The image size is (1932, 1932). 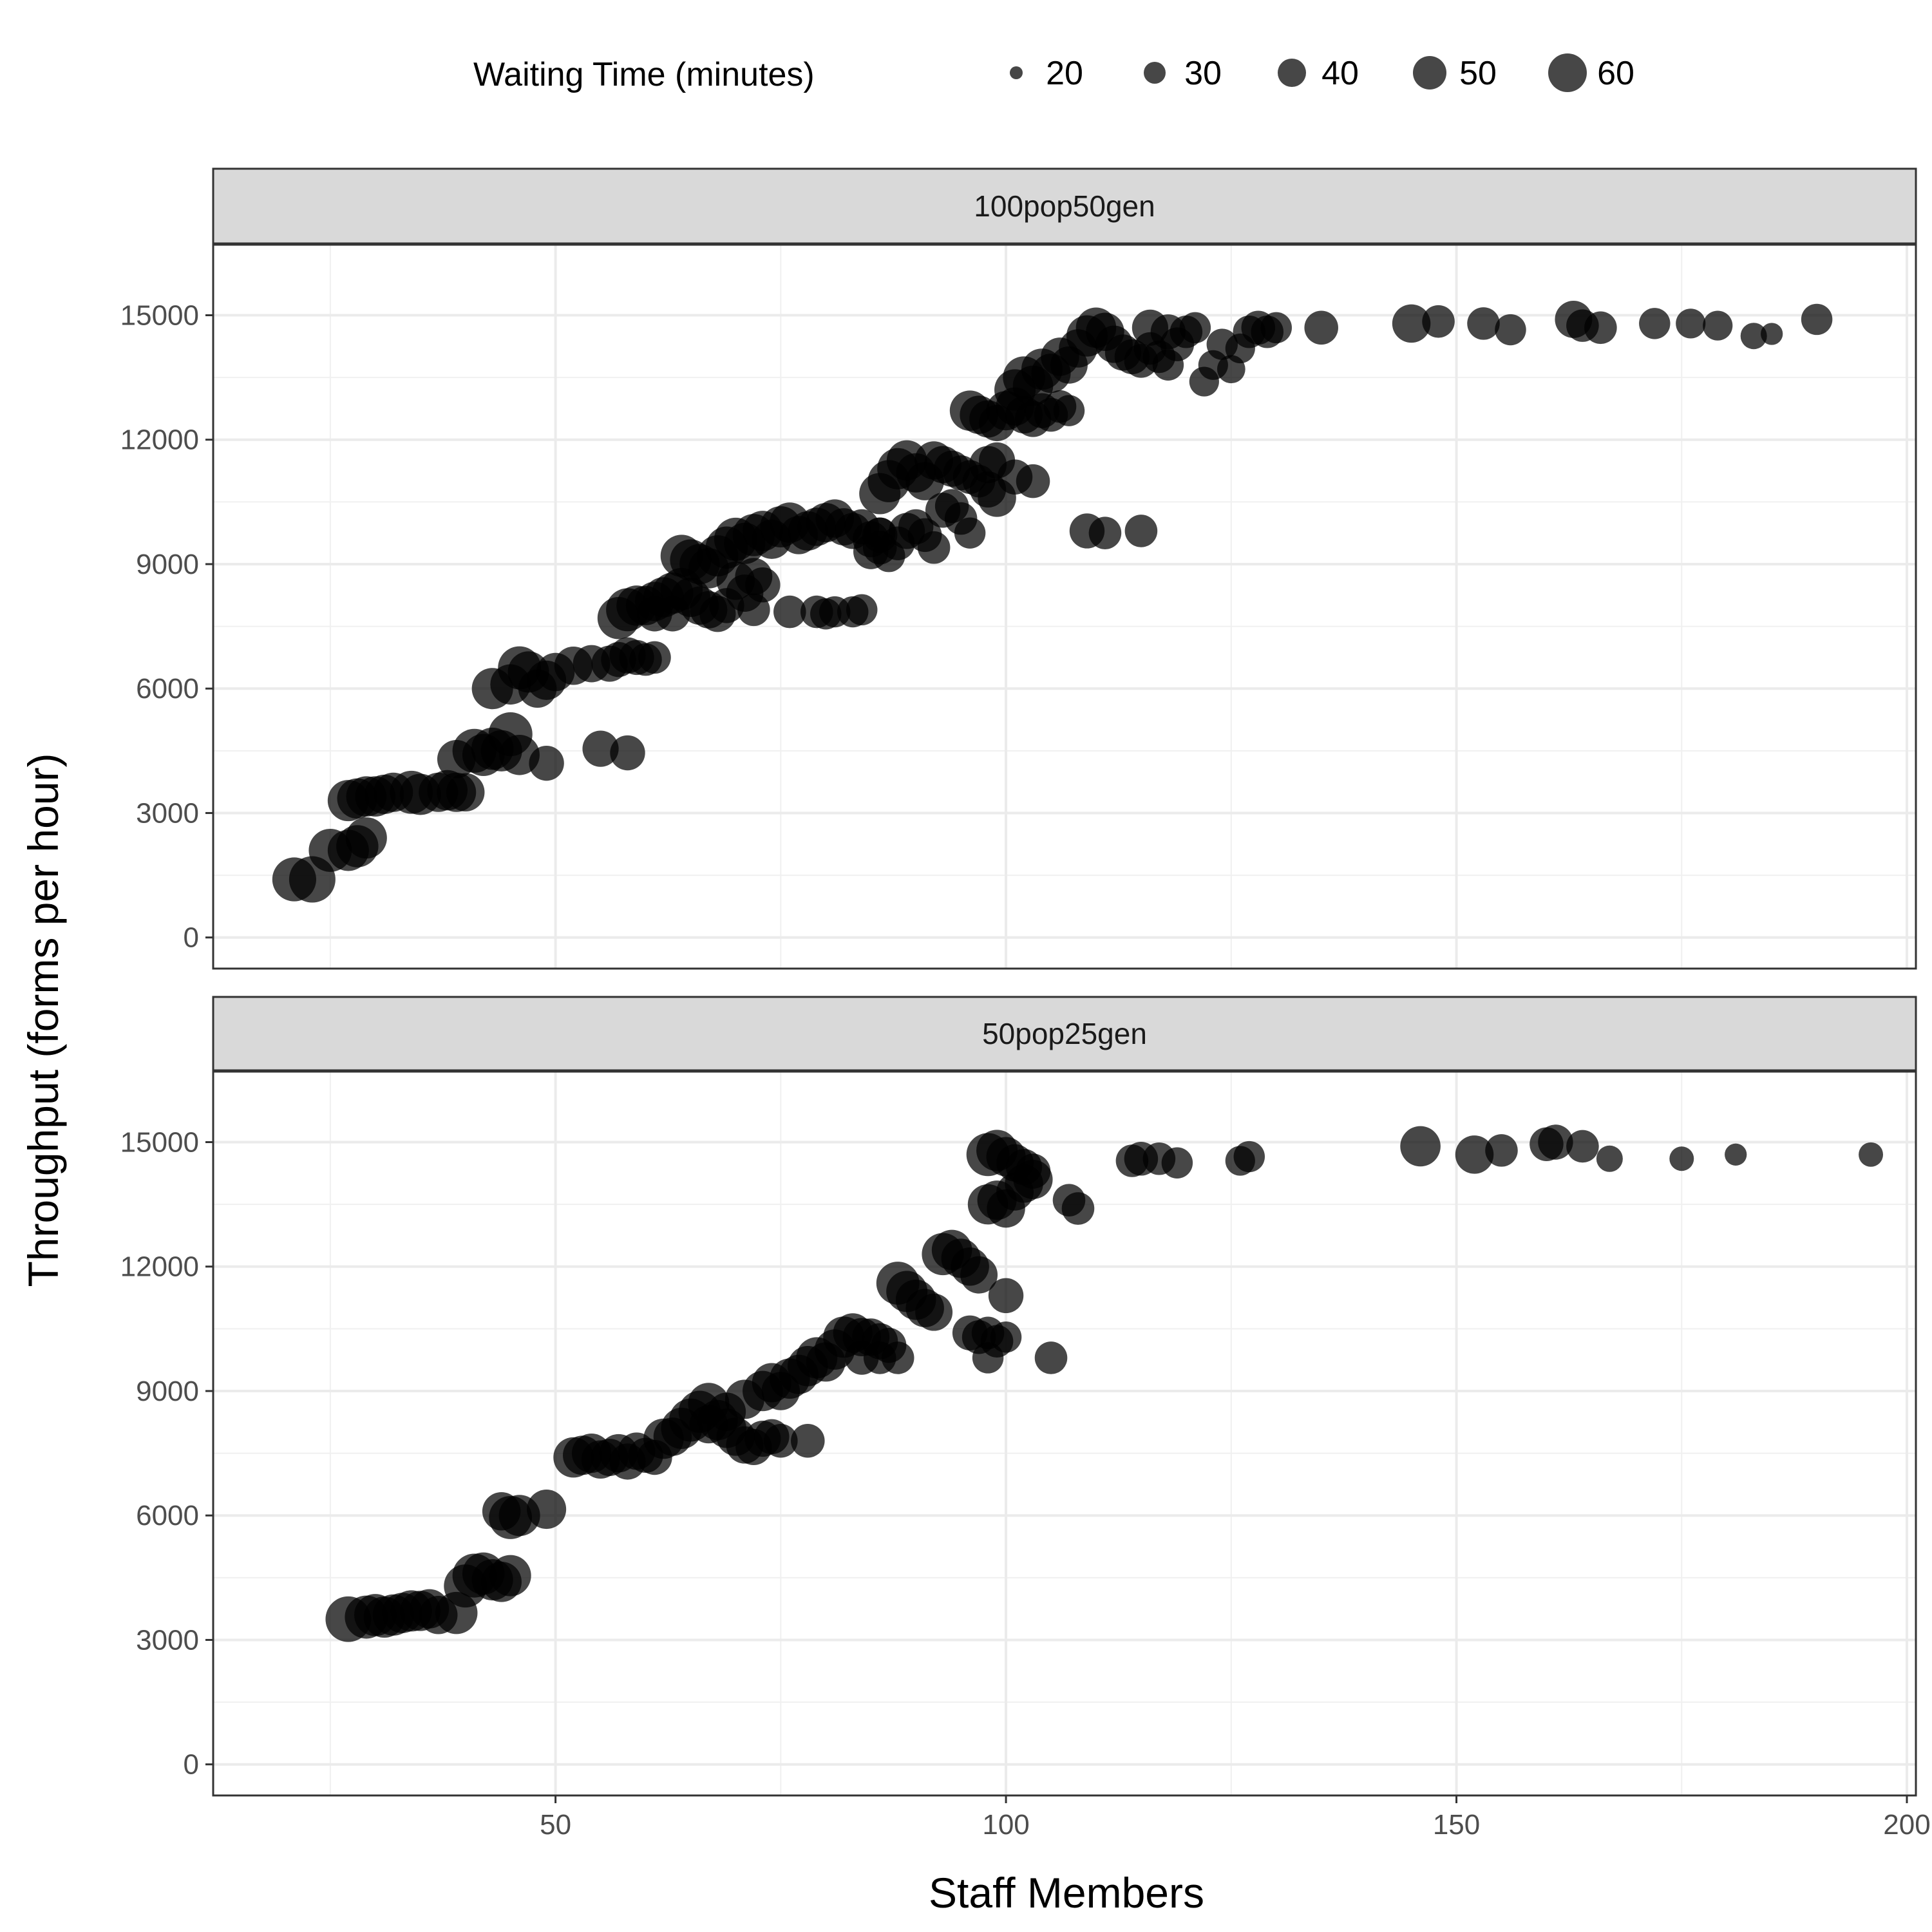 I want to click on legend-key-label: 60, so click(x=1615, y=73).